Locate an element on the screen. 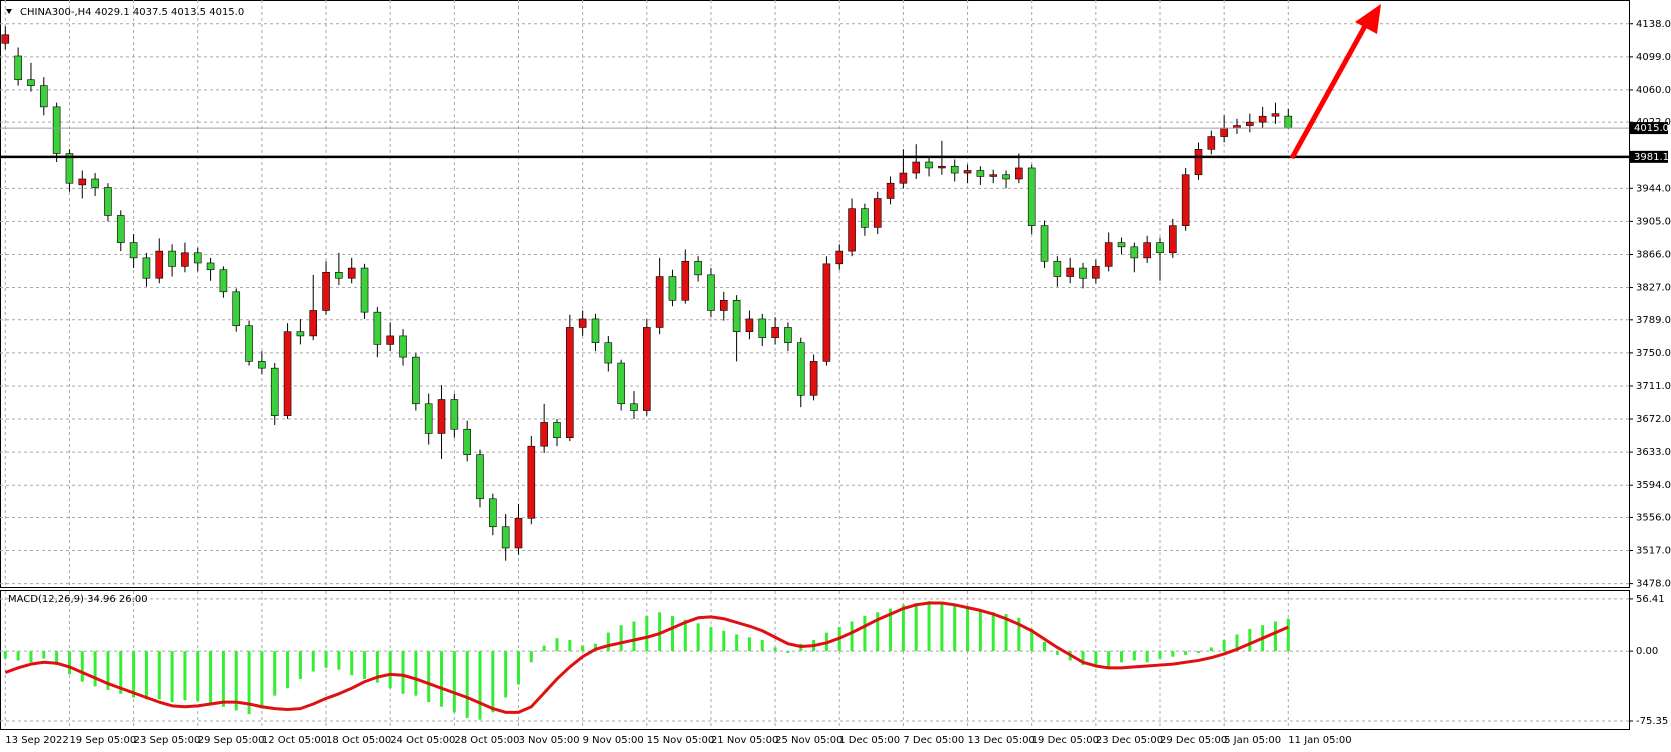 The width and height of the screenshot is (1671, 752). price-label-bg is located at coordinates (1649, 128).